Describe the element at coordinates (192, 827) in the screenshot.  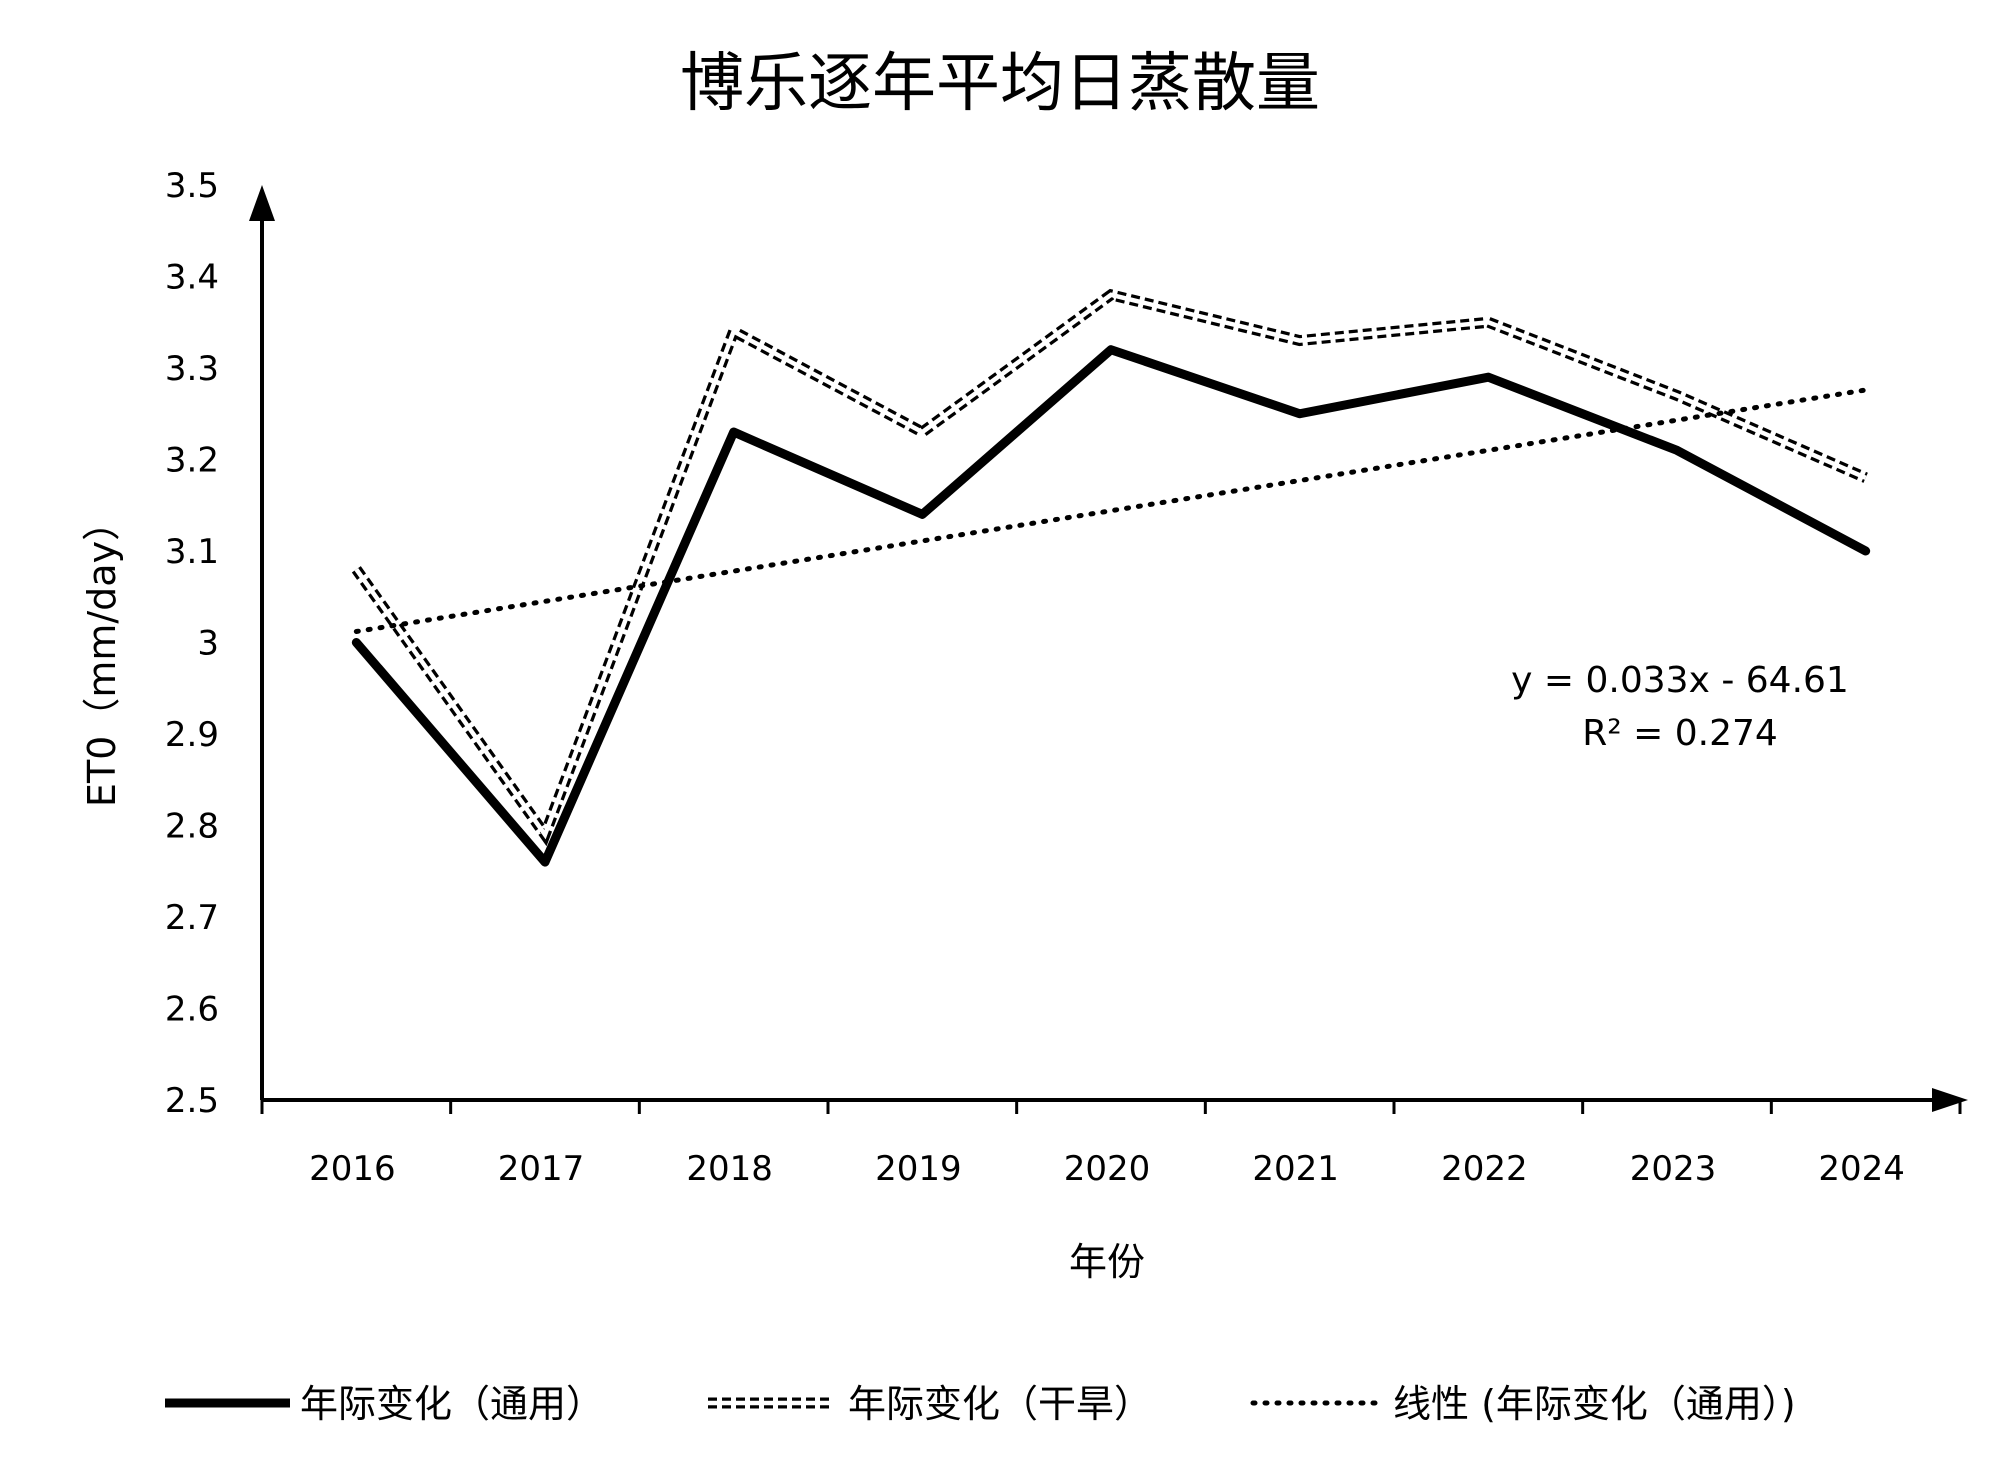
I see `y-tick-label: 2.8` at that location.